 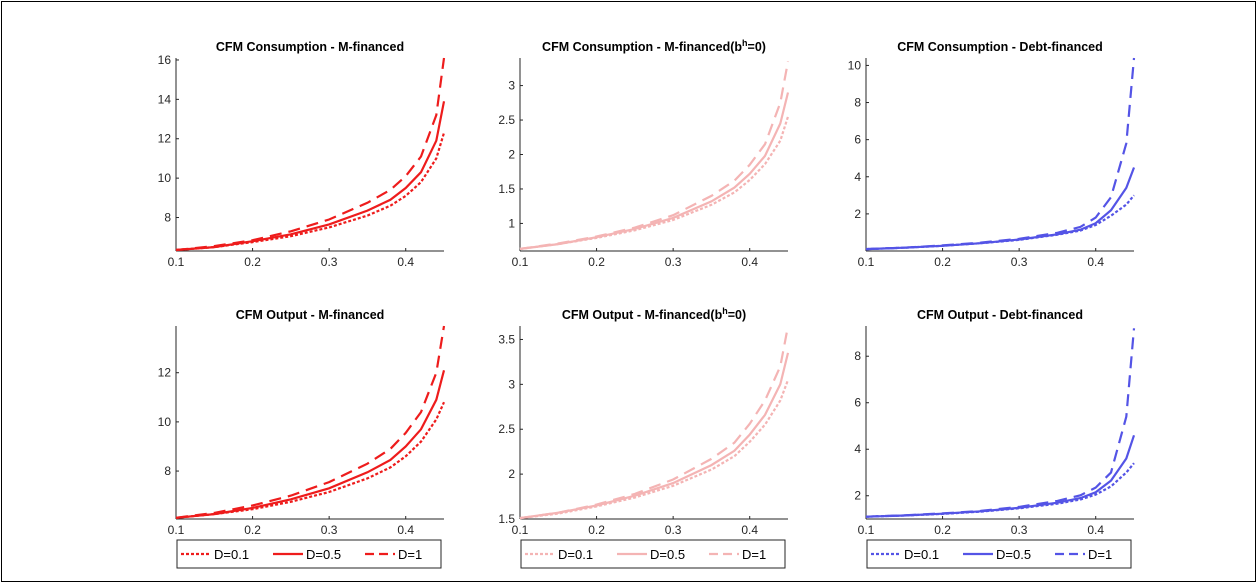 What do you see at coordinates (165, 139) in the screenshot?
I see `y-tick-label: 12` at bounding box center [165, 139].